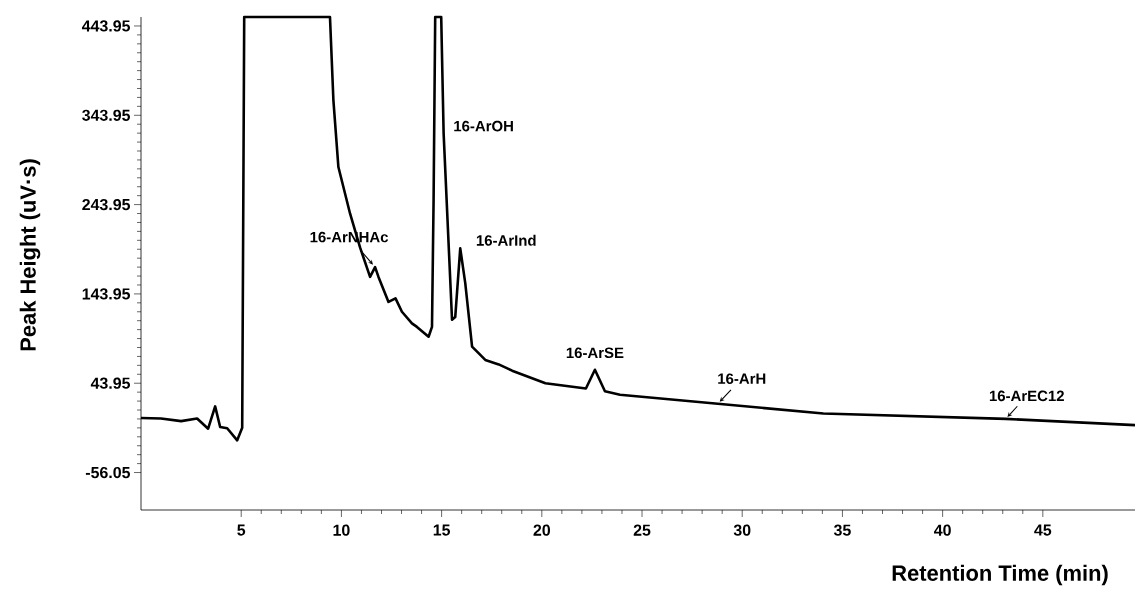 This screenshot has height=590, width=1135. What do you see at coordinates (106, 204) in the screenshot?
I see `y-tick-label: 243.95` at bounding box center [106, 204].